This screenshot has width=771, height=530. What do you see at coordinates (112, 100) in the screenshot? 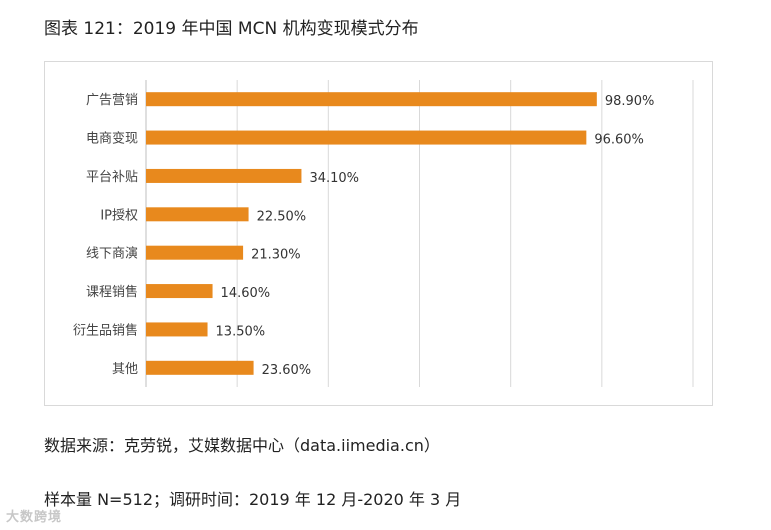
I see `category-label: 广告营销` at bounding box center [112, 100].